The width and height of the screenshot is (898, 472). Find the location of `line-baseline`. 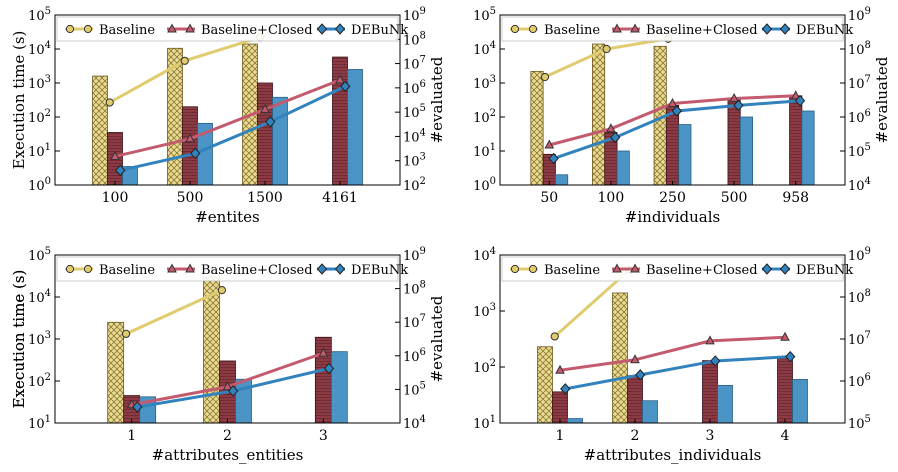

line-baseline is located at coordinates (606, 58).